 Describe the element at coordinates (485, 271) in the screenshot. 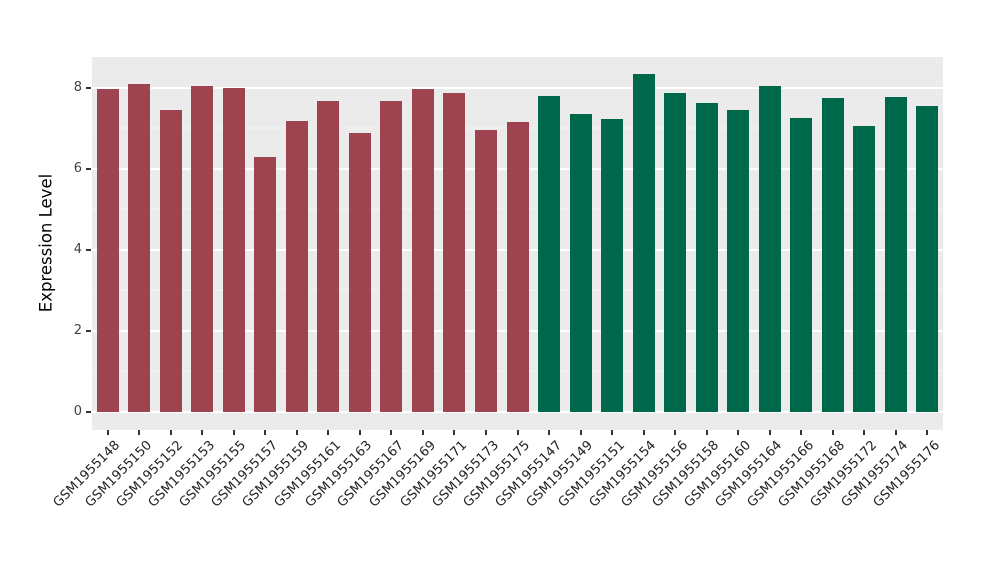

I see `bar-GSM1955173` at that location.